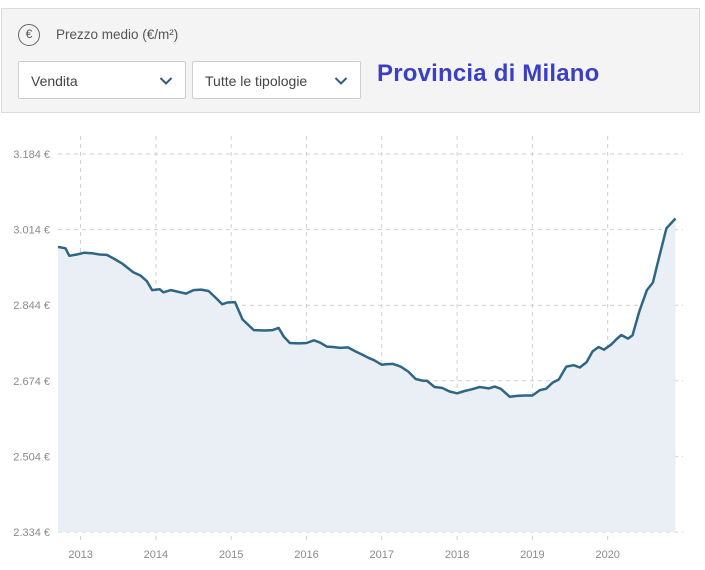 The height and width of the screenshot is (570, 705). Describe the element at coordinates (156, 555) in the screenshot. I see `x-tick-label: 2014` at that location.